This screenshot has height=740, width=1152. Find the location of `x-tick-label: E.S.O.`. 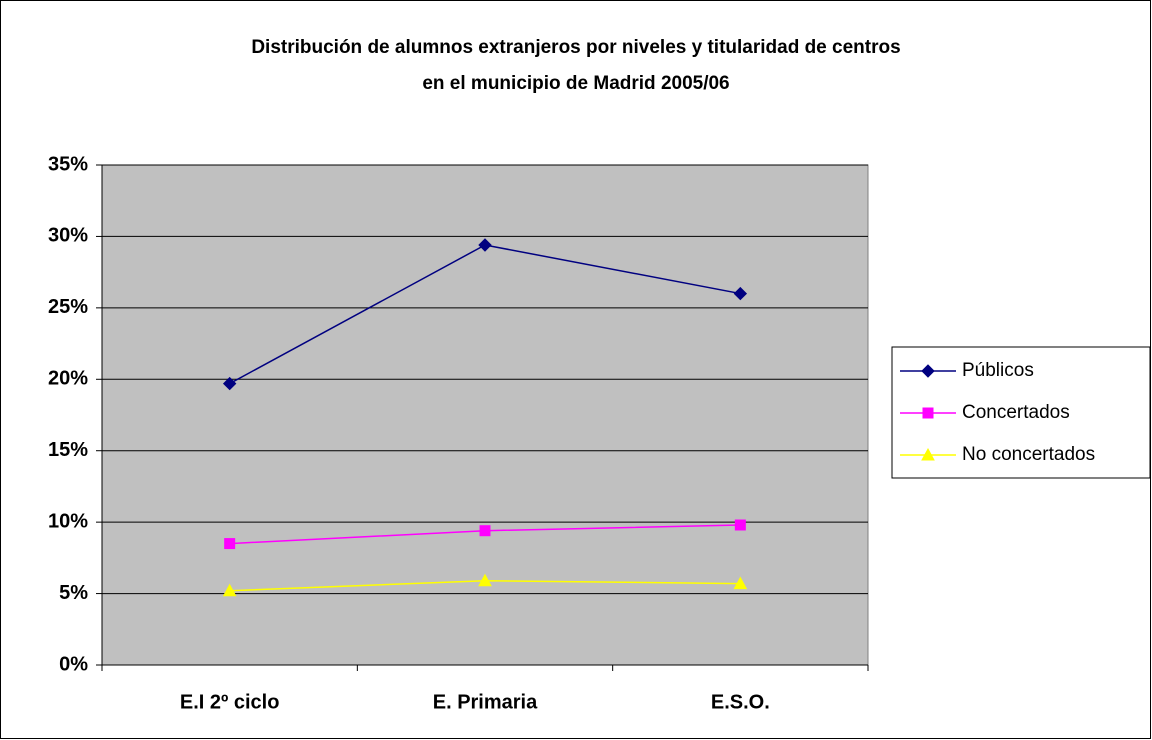

x-tick-label: E.S.O. is located at coordinates (740, 702).